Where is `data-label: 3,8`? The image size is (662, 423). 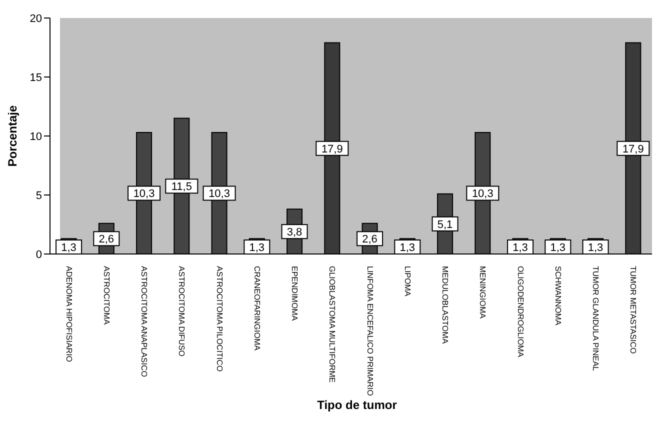 data-label: 3,8 is located at coordinates (294, 232).